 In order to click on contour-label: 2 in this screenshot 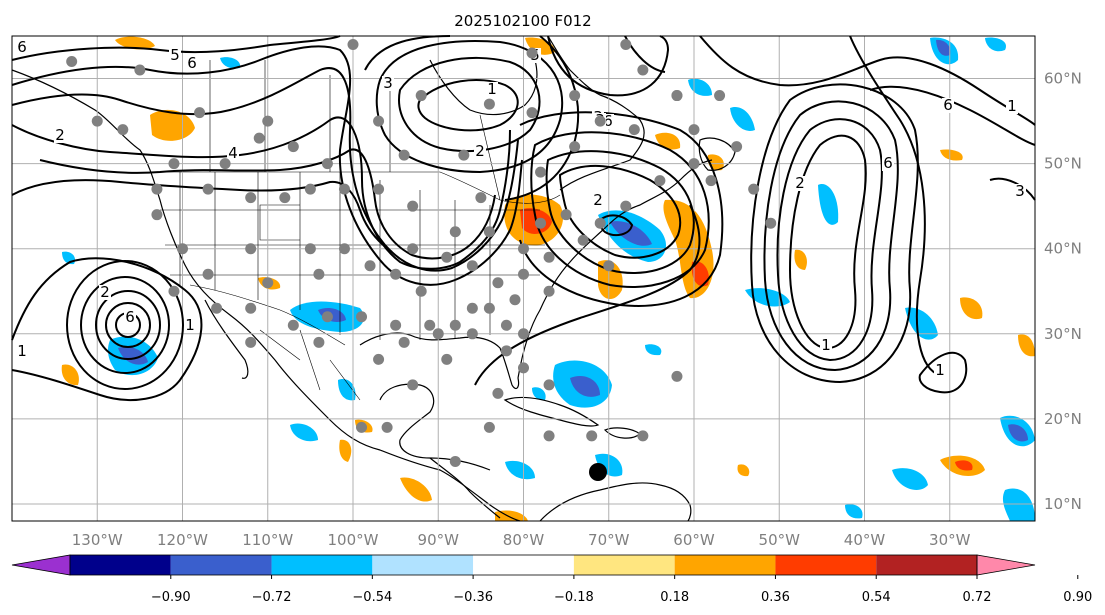, I will do `click(105, 292)`.